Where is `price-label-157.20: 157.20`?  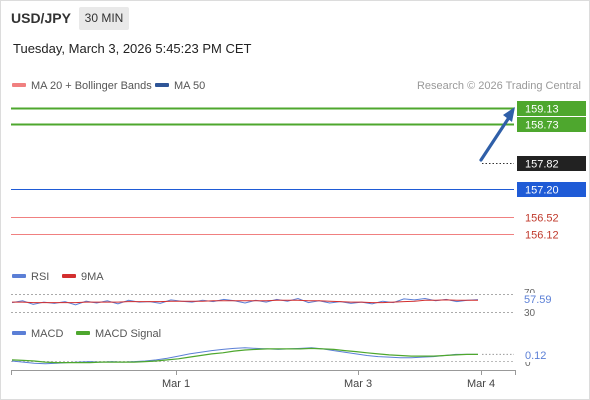
price-label-157.20: 157.20 is located at coordinates (551, 189).